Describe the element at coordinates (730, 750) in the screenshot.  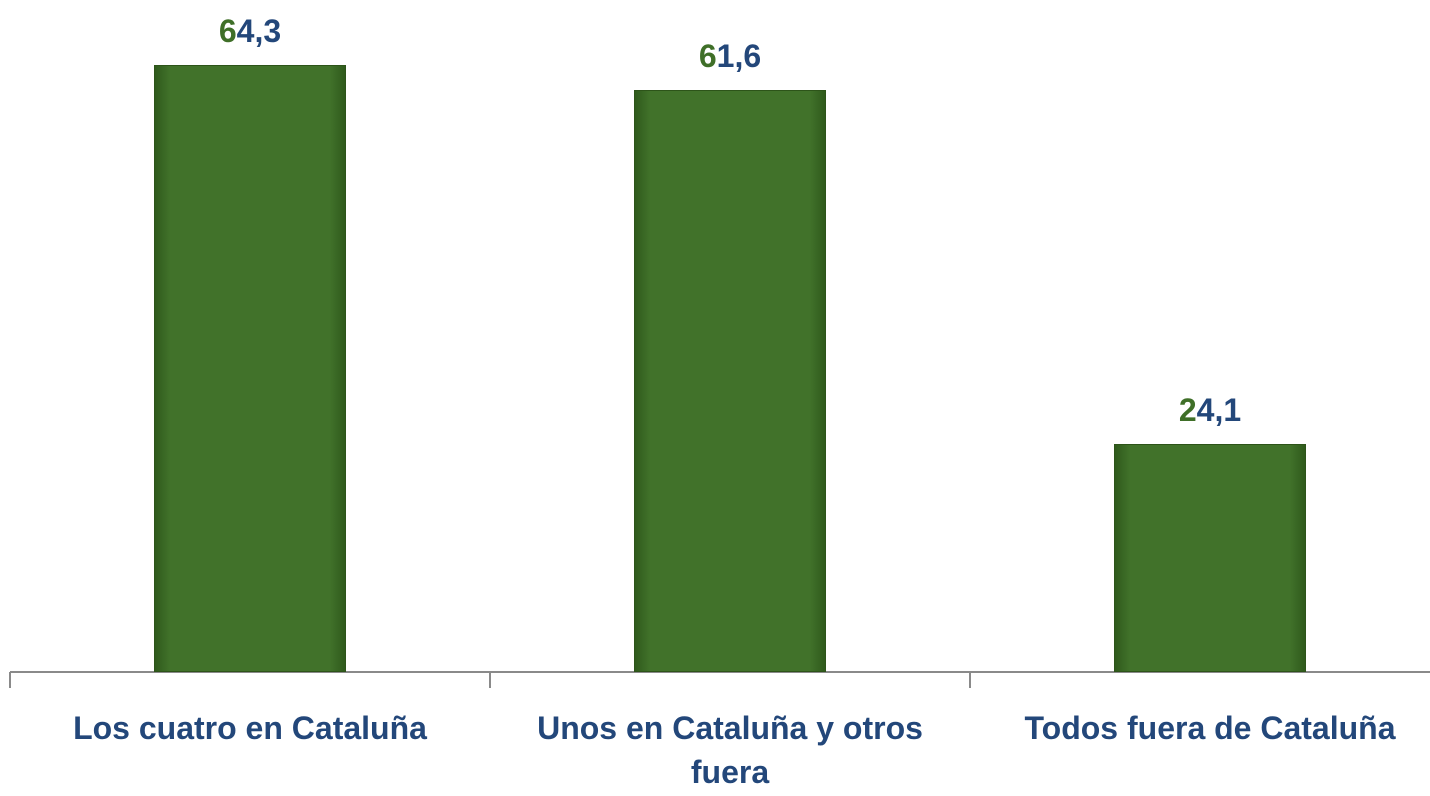
I see `x-tick-label: Unos en Cataluña y otros fuera` at that location.